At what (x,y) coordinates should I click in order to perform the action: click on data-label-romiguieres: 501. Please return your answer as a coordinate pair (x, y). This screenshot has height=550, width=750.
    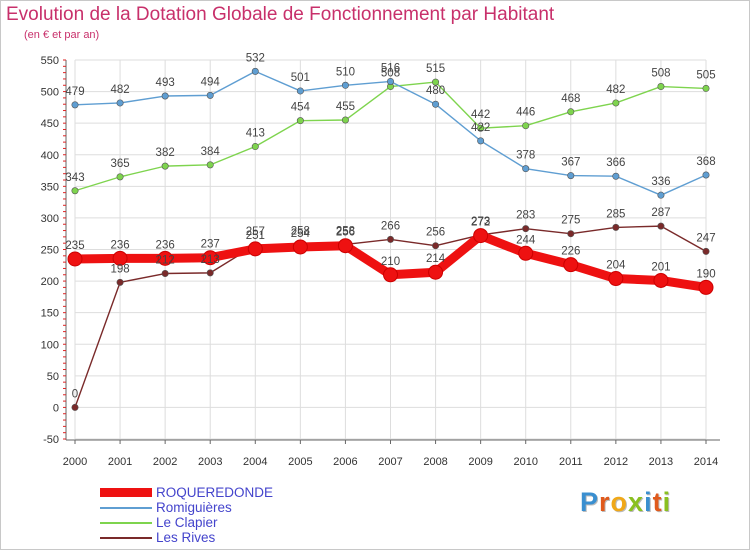
    Looking at the image, I should click on (300, 78).